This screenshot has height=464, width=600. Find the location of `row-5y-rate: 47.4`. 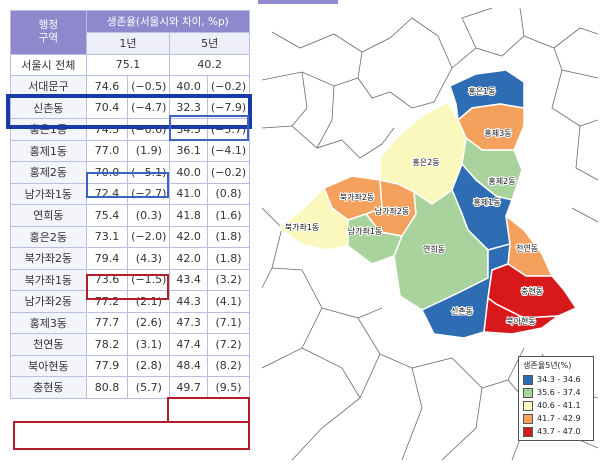

row-5y-rate: 47.4 is located at coordinates (189, 344).